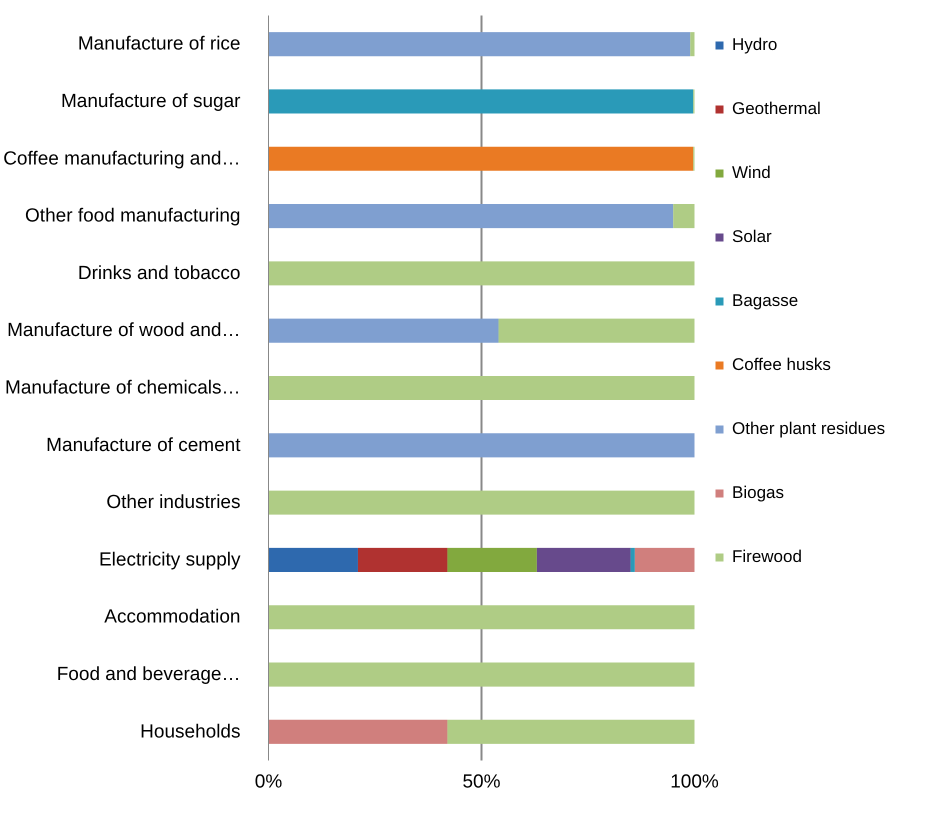 This screenshot has width=949, height=833. I want to click on legend-label: Geothermal, so click(777, 109).